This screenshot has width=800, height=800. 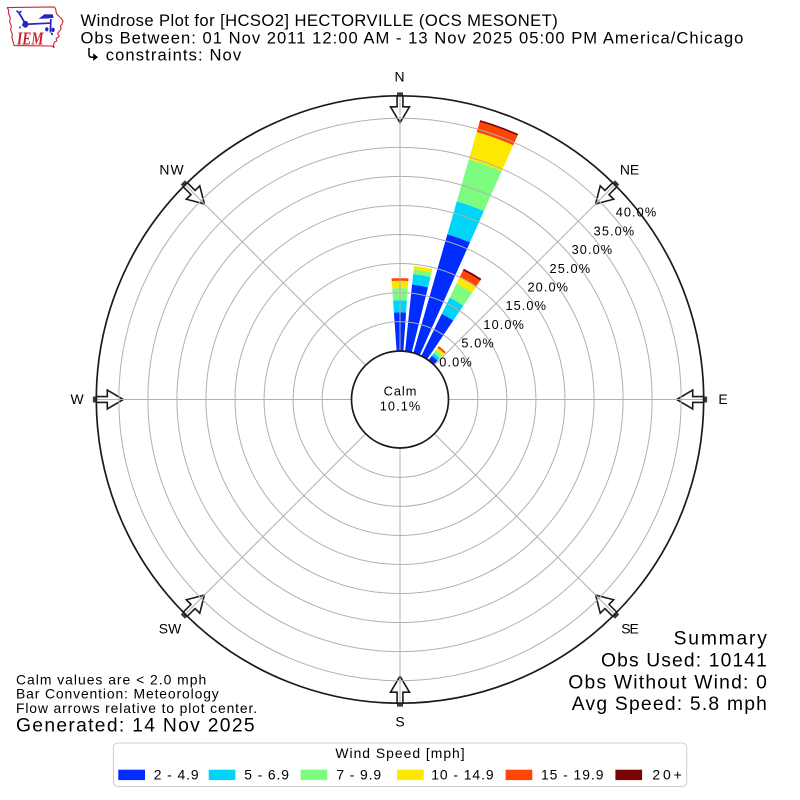 I want to click on svg-text: 5 - 6.9, so click(x=266, y=774).